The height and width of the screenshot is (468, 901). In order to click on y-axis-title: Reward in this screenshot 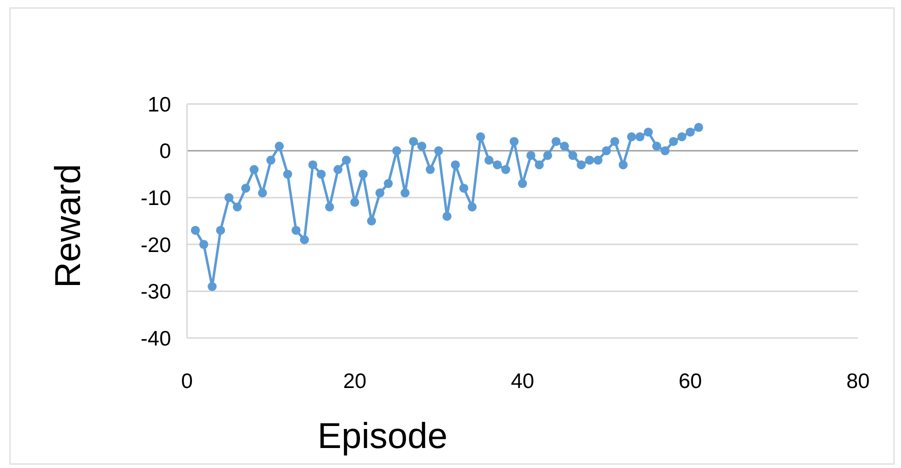, I will do `click(67, 226)`.